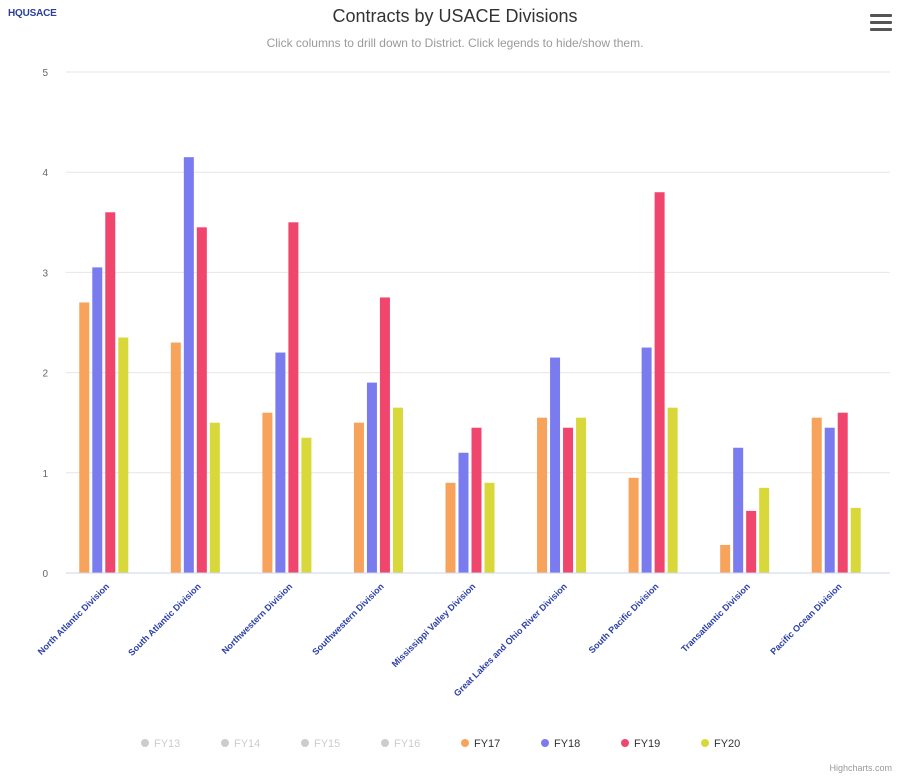  I want to click on y-tick-label: 5, so click(45, 73).